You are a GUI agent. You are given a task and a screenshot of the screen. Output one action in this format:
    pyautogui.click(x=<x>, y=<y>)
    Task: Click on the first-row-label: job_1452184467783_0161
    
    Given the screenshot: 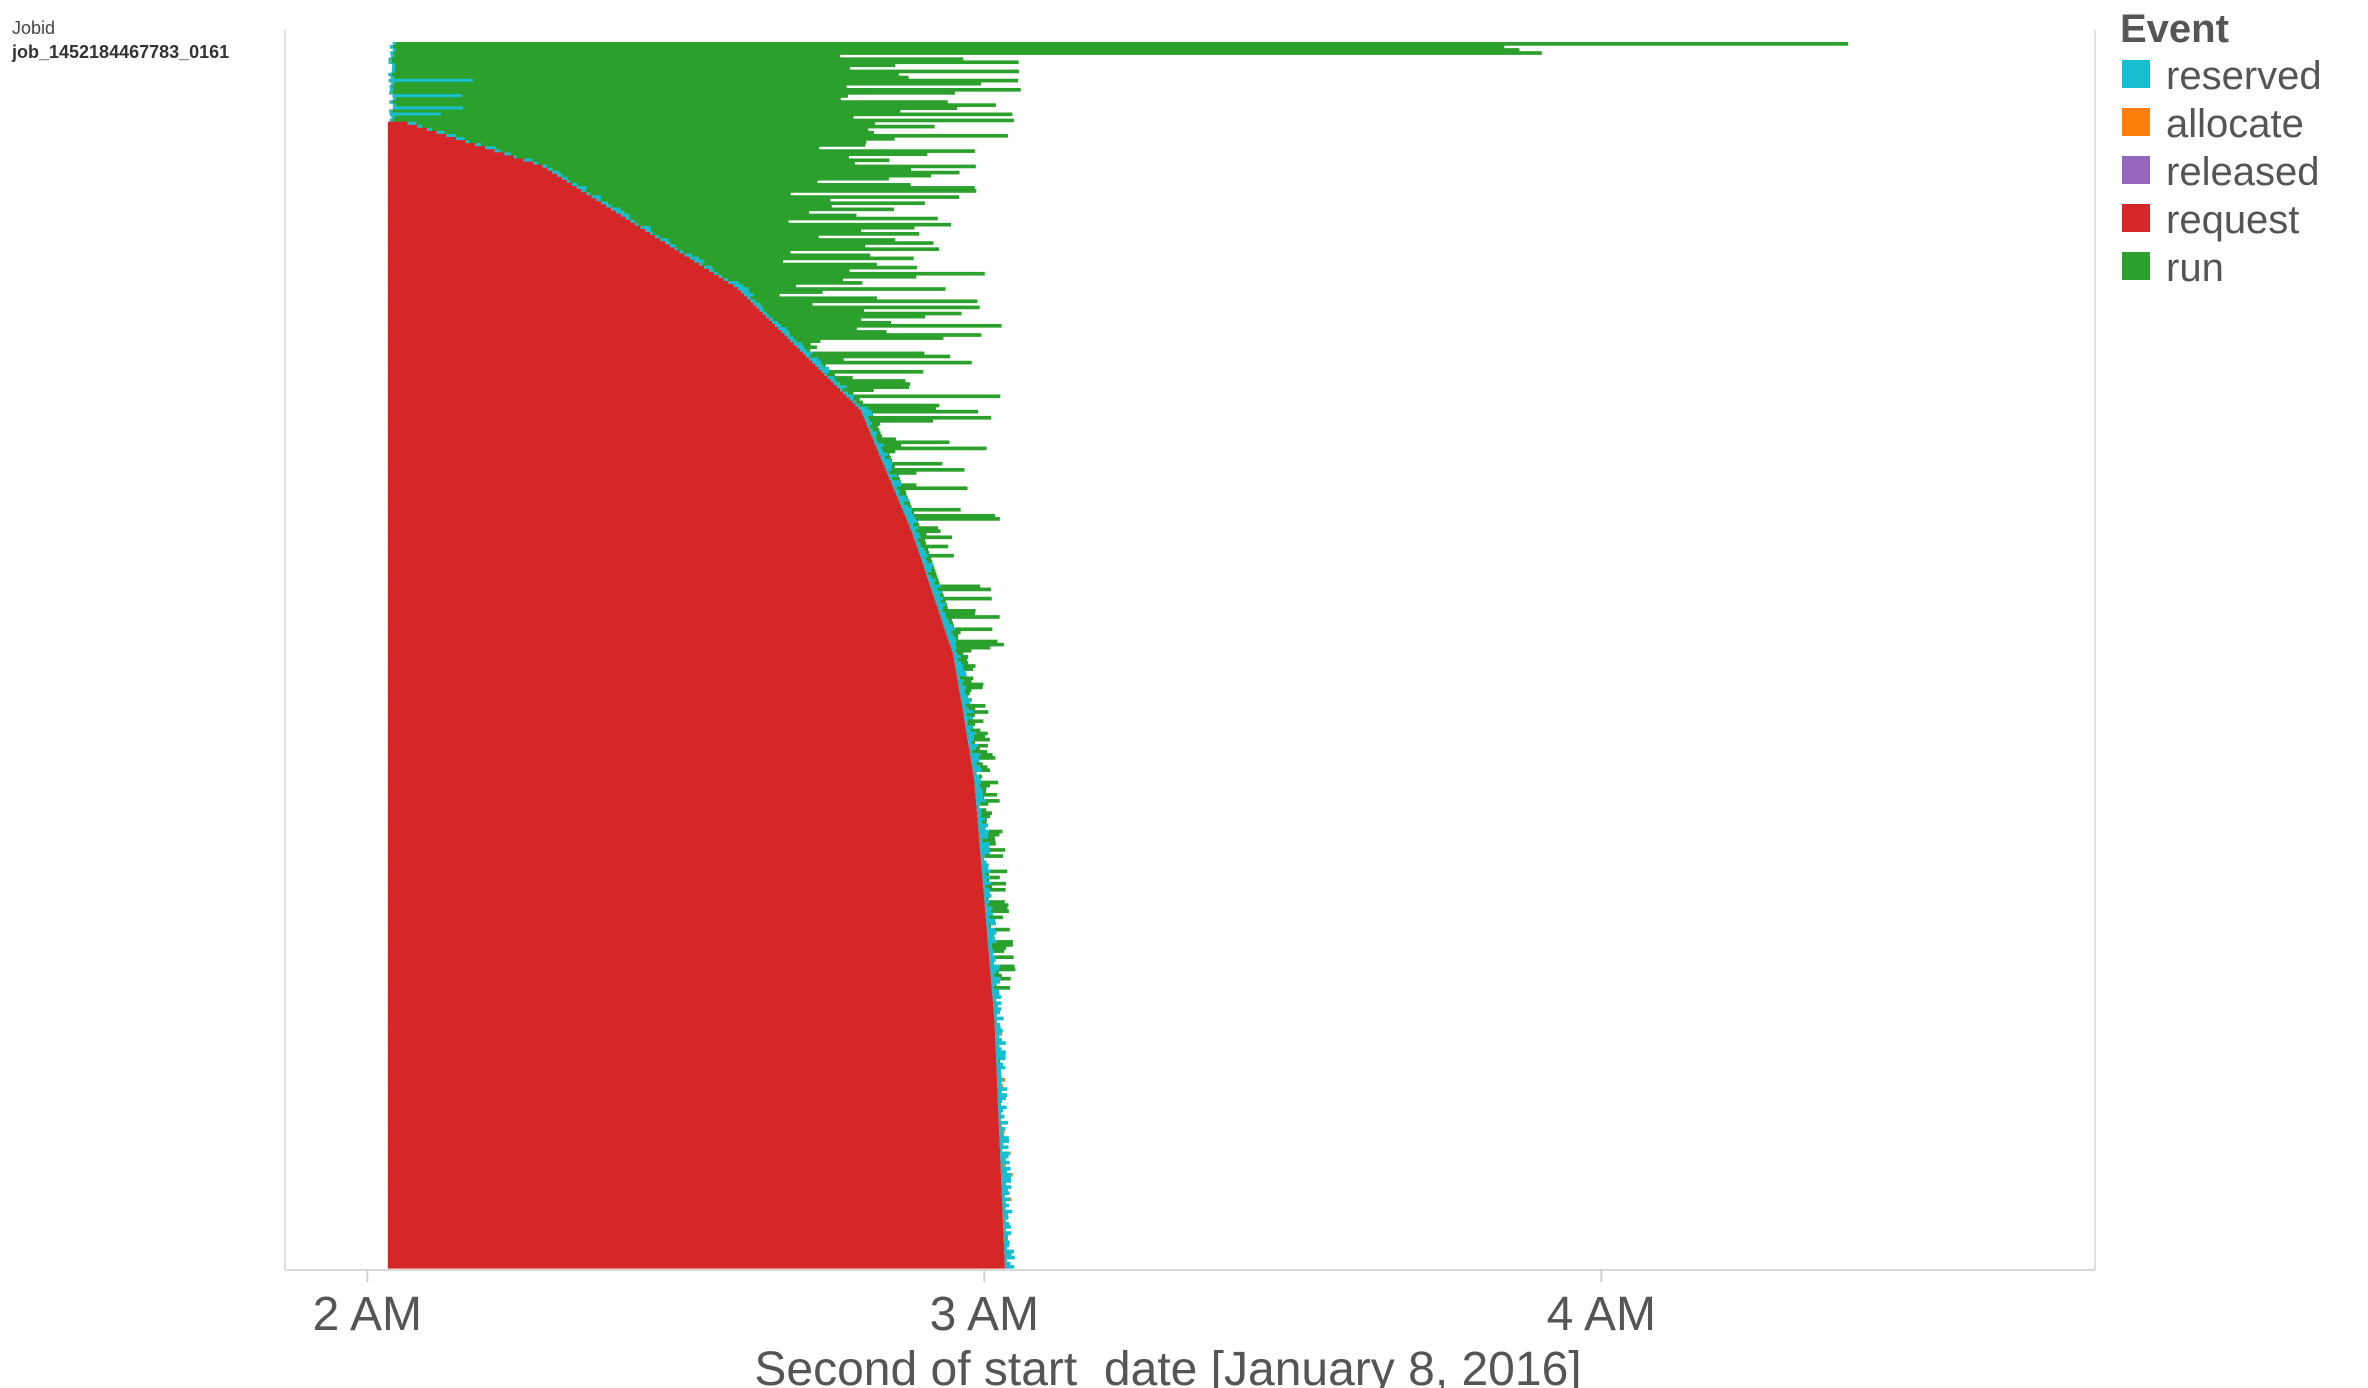 What is the action you would take?
    pyautogui.click(x=120, y=52)
    